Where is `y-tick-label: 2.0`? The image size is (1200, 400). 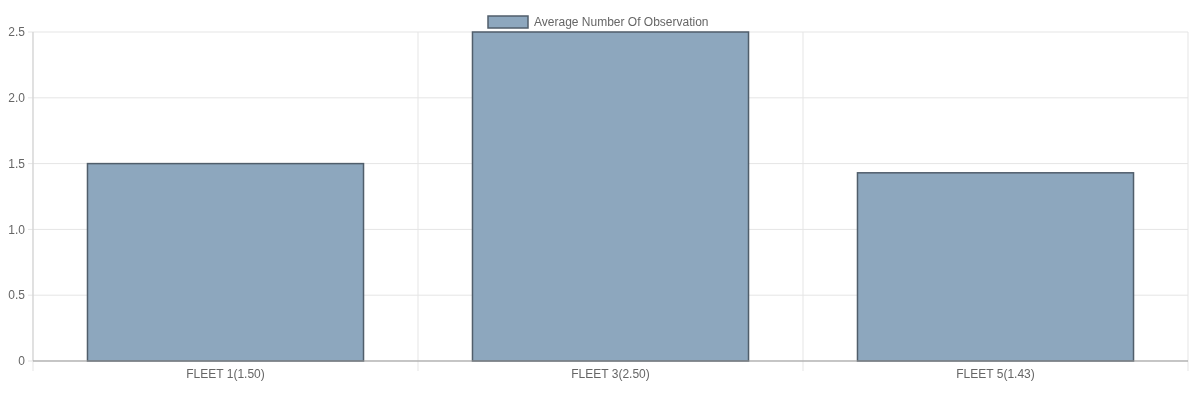
y-tick-label: 2.0 is located at coordinates (17, 98).